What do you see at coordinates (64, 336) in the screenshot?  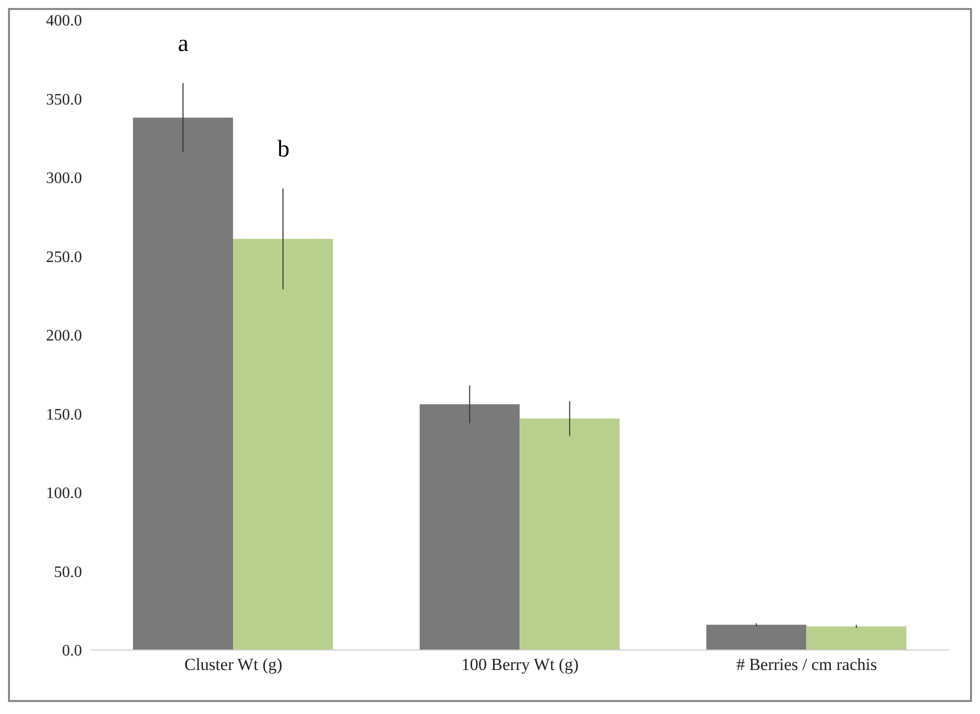 I see `y-tick-label: 200.0` at bounding box center [64, 336].